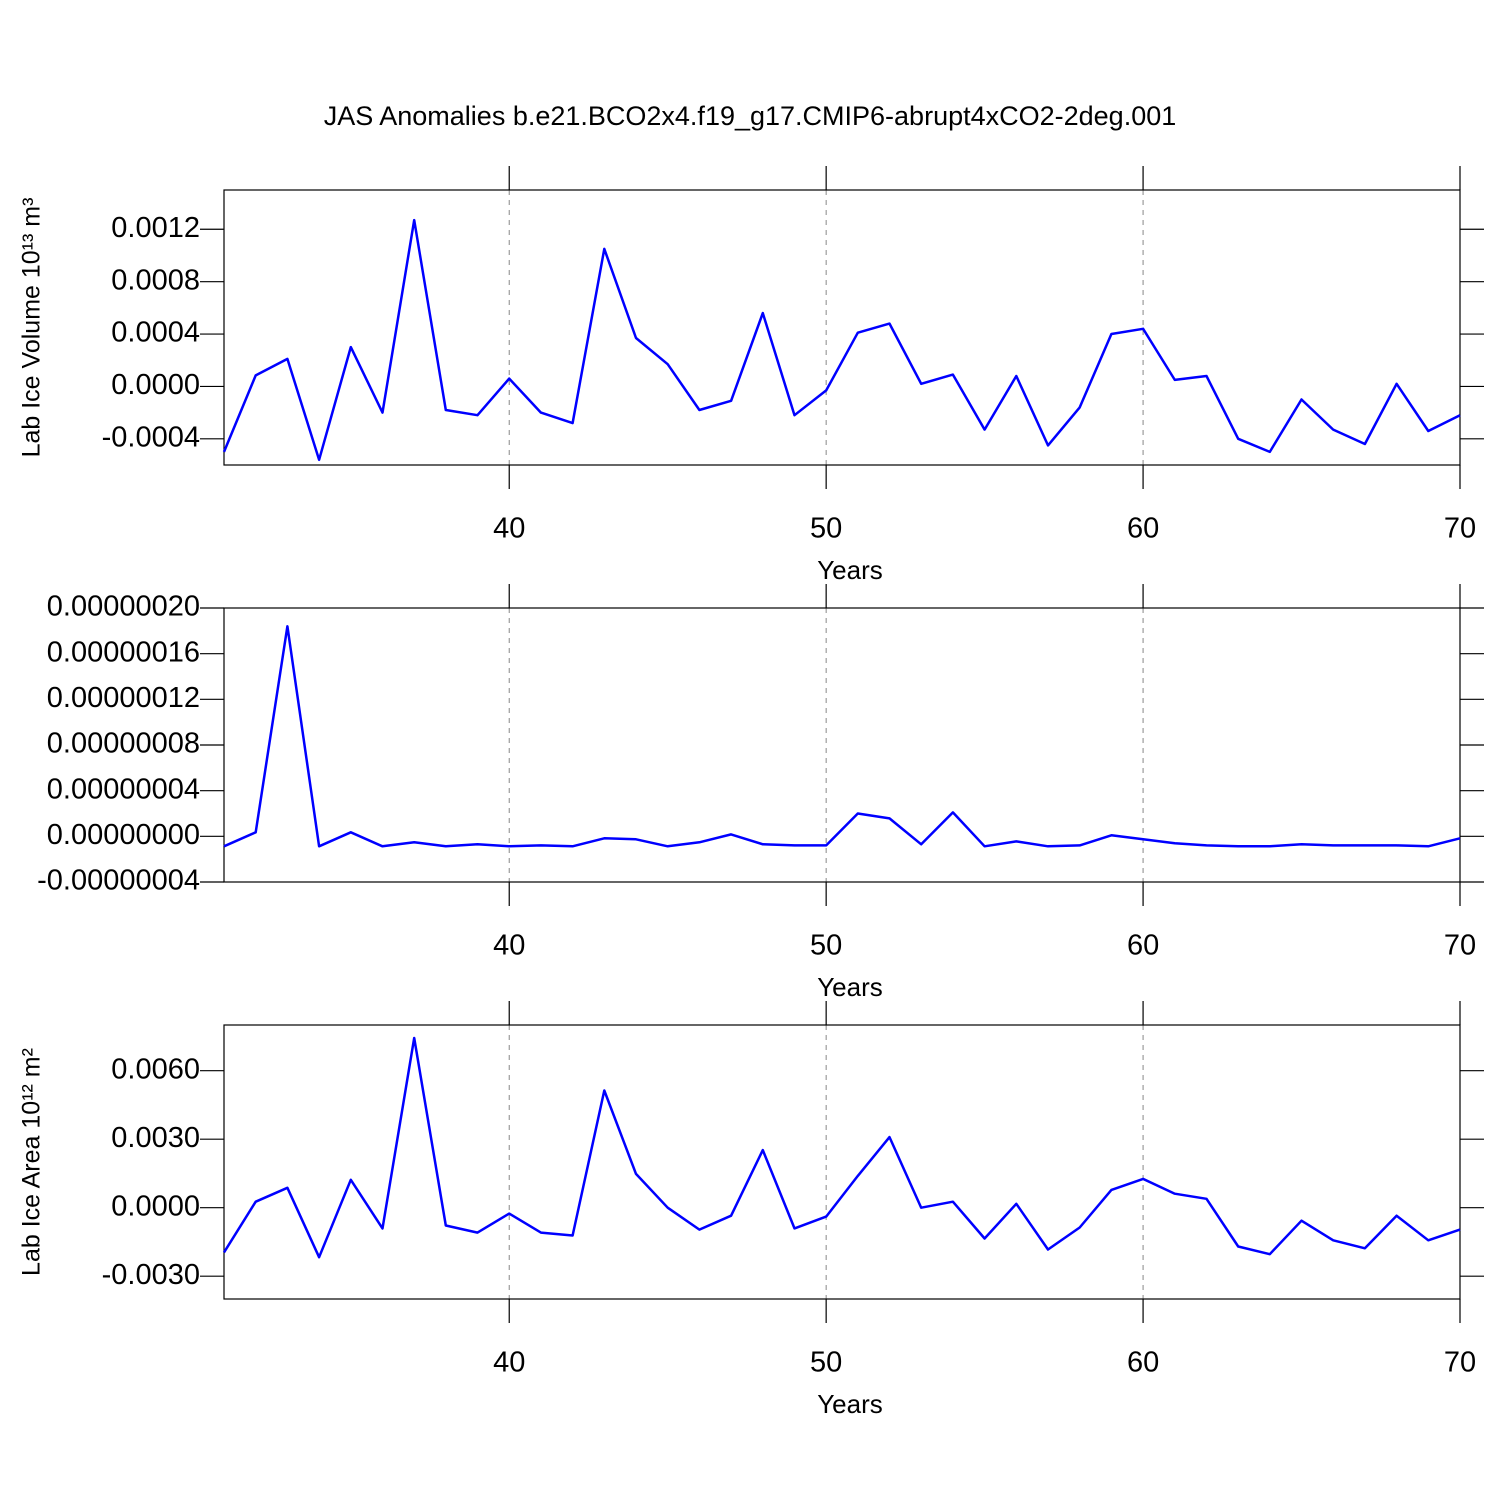 The width and height of the screenshot is (1500, 1500). Describe the element at coordinates (32, 1162) in the screenshot. I see `y-axis-label: Lab Ice Area 10¹² m²` at that location.